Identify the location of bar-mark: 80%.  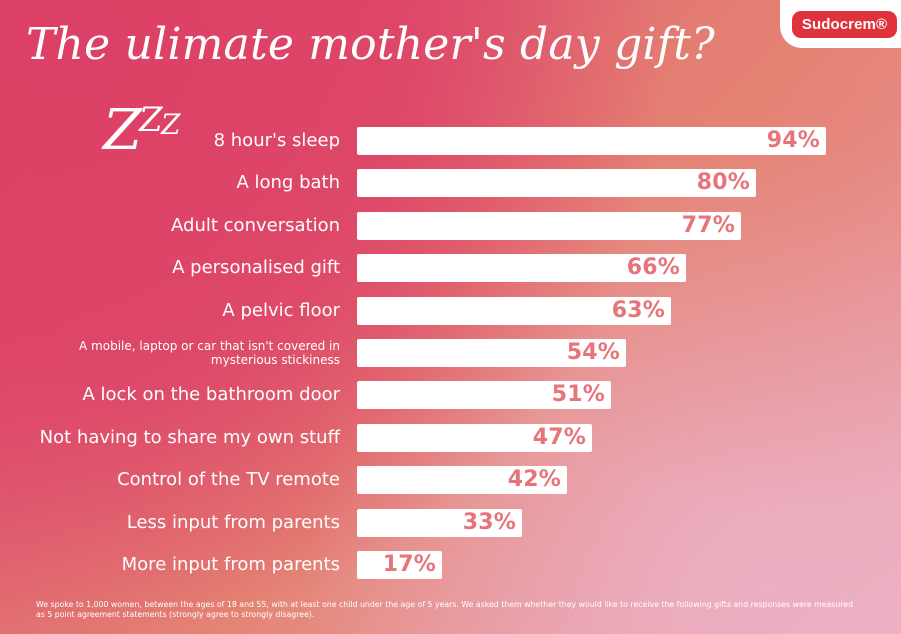
(556, 183).